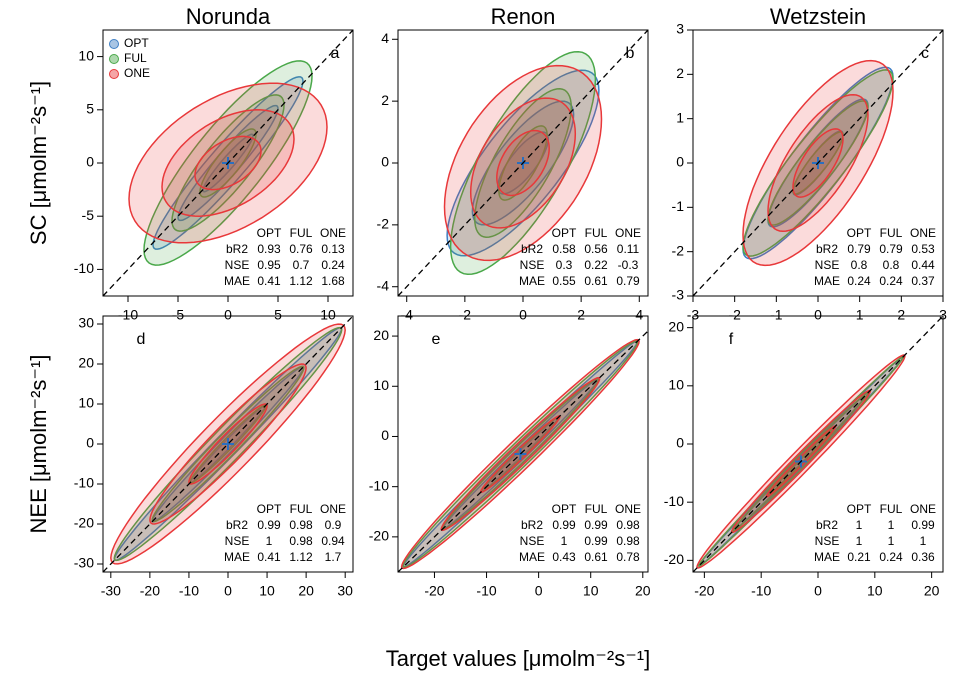  Describe the element at coordinates (301, 265) in the screenshot. I see `stats-value: 0.7` at that location.